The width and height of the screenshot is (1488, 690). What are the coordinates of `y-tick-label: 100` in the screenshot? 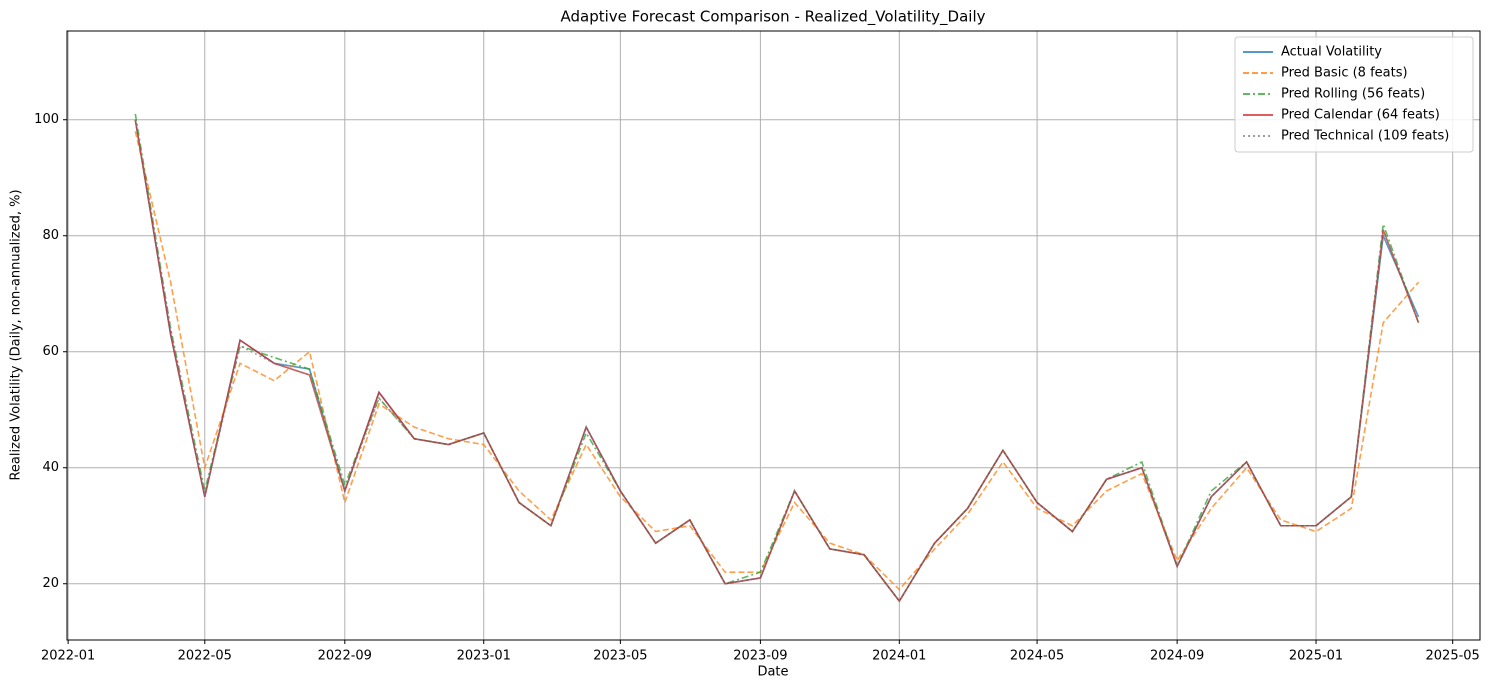 It's located at (46, 119).